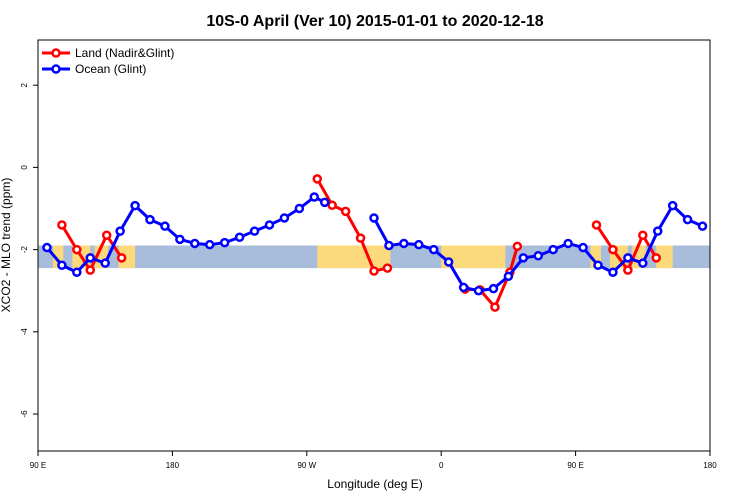 This screenshot has height=500, width=750. Describe the element at coordinates (24, 167) in the screenshot. I see `y-tick-label: 0` at that location.